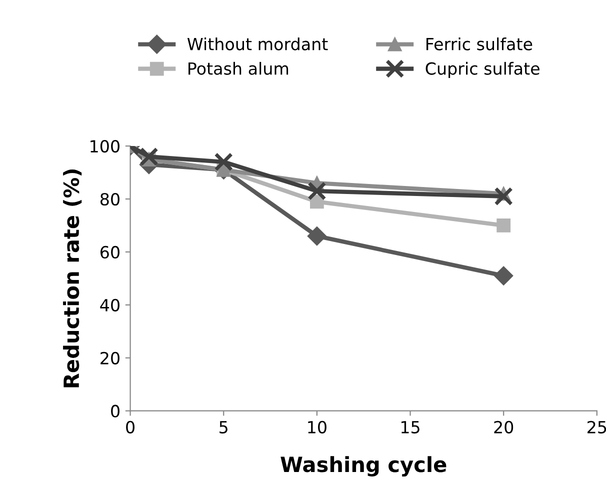  I want to click on y-axis-title: Reduction rate (%), so click(72, 279).